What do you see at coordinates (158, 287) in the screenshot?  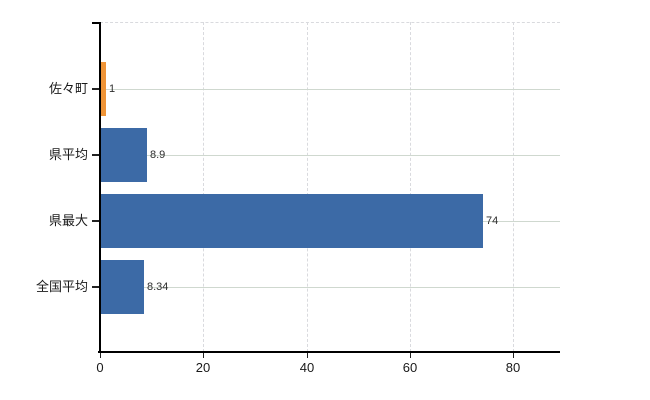 I see `value-label: 8.34` at bounding box center [158, 287].